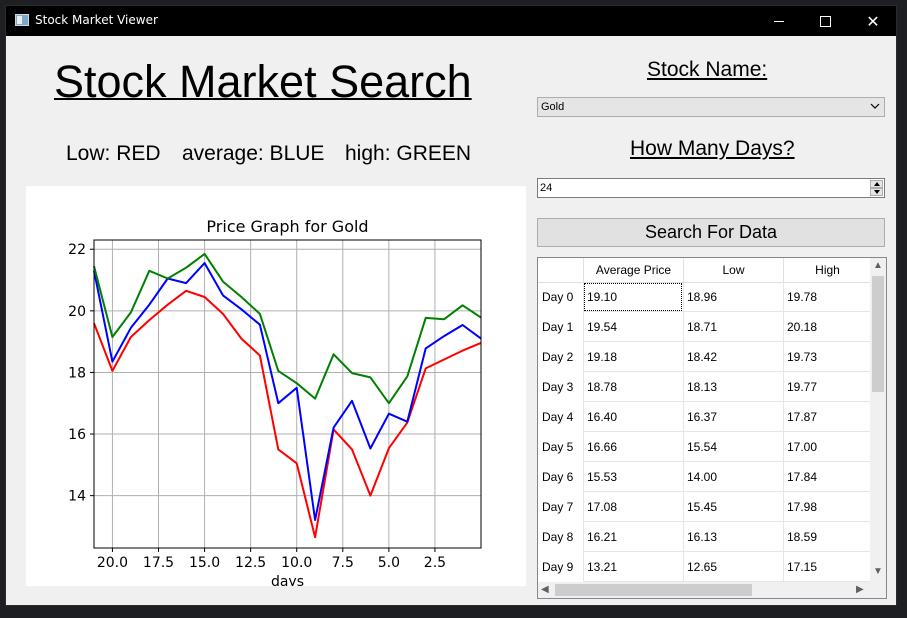 This screenshot has height=618, width=907. Describe the element at coordinates (77, 250) in the screenshot. I see `y-tick-label: 22` at that location.